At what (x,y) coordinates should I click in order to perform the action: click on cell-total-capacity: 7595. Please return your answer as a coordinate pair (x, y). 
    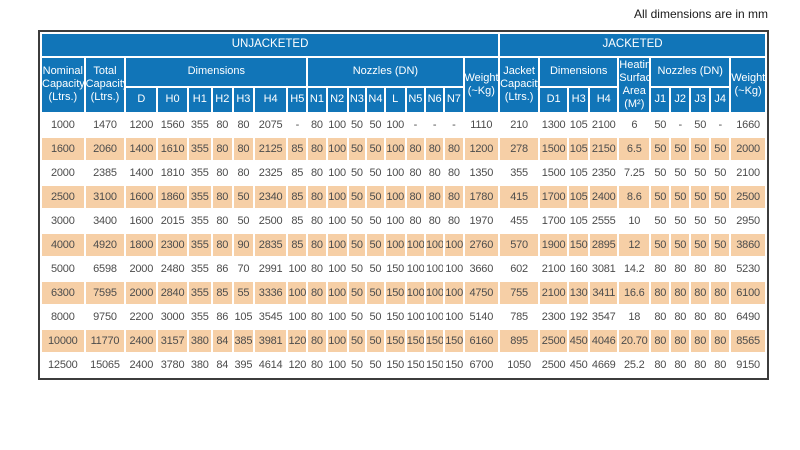
    Looking at the image, I should click on (105, 292).